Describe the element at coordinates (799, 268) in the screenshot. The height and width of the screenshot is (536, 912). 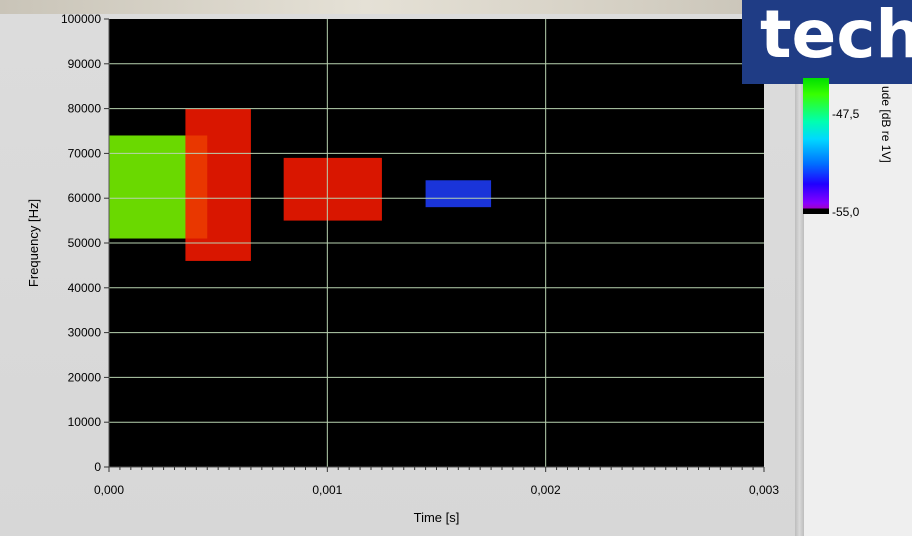
I see `panel-divider` at that location.